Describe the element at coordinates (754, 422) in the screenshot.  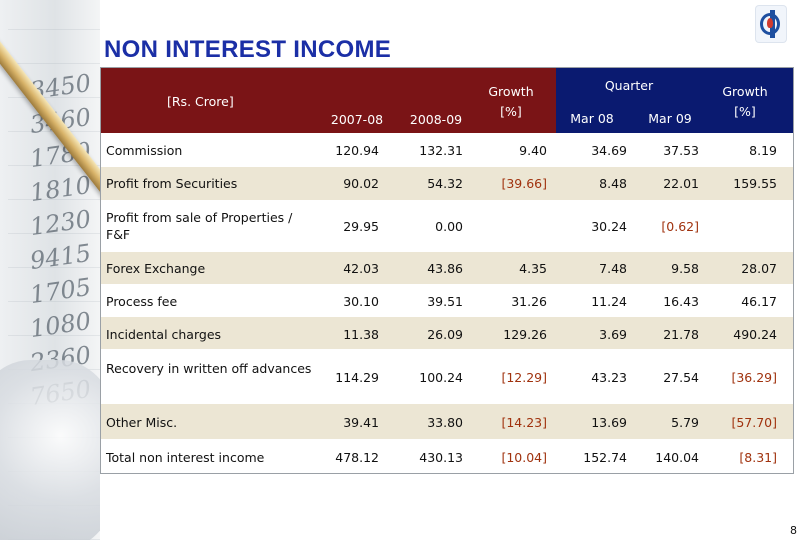
I see `cell-qgrowth: [57.70]` at that location.